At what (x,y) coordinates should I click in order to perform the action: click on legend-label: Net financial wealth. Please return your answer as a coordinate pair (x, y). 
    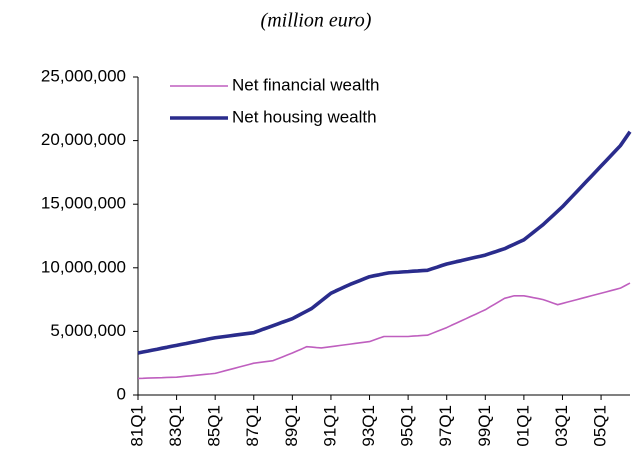
    Looking at the image, I should click on (305, 84).